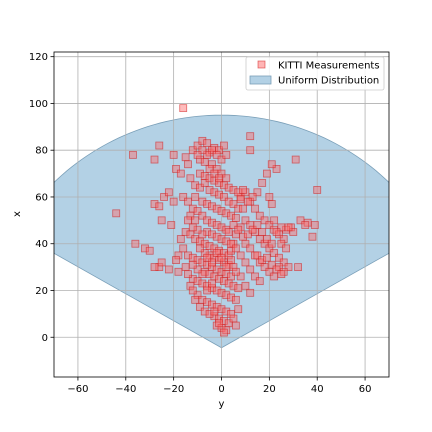  What do you see at coordinates (269, 389) in the screenshot?
I see `x-tick-label: 20` at bounding box center [269, 389].